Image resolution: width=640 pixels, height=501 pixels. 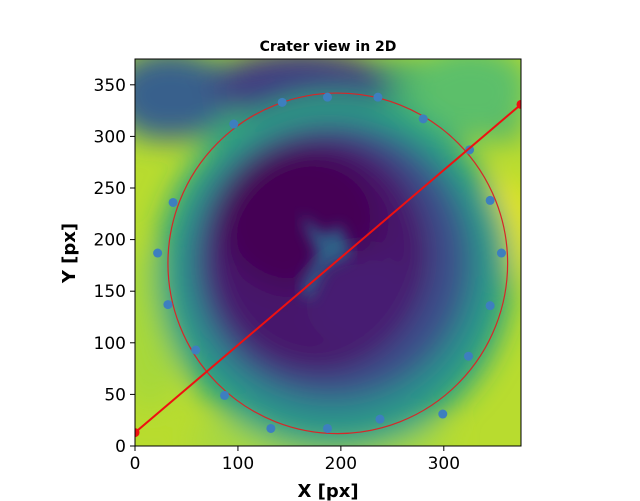 What do you see at coordinates (238, 464) in the screenshot?
I see `x-tick-label: 100` at bounding box center [238, 464].